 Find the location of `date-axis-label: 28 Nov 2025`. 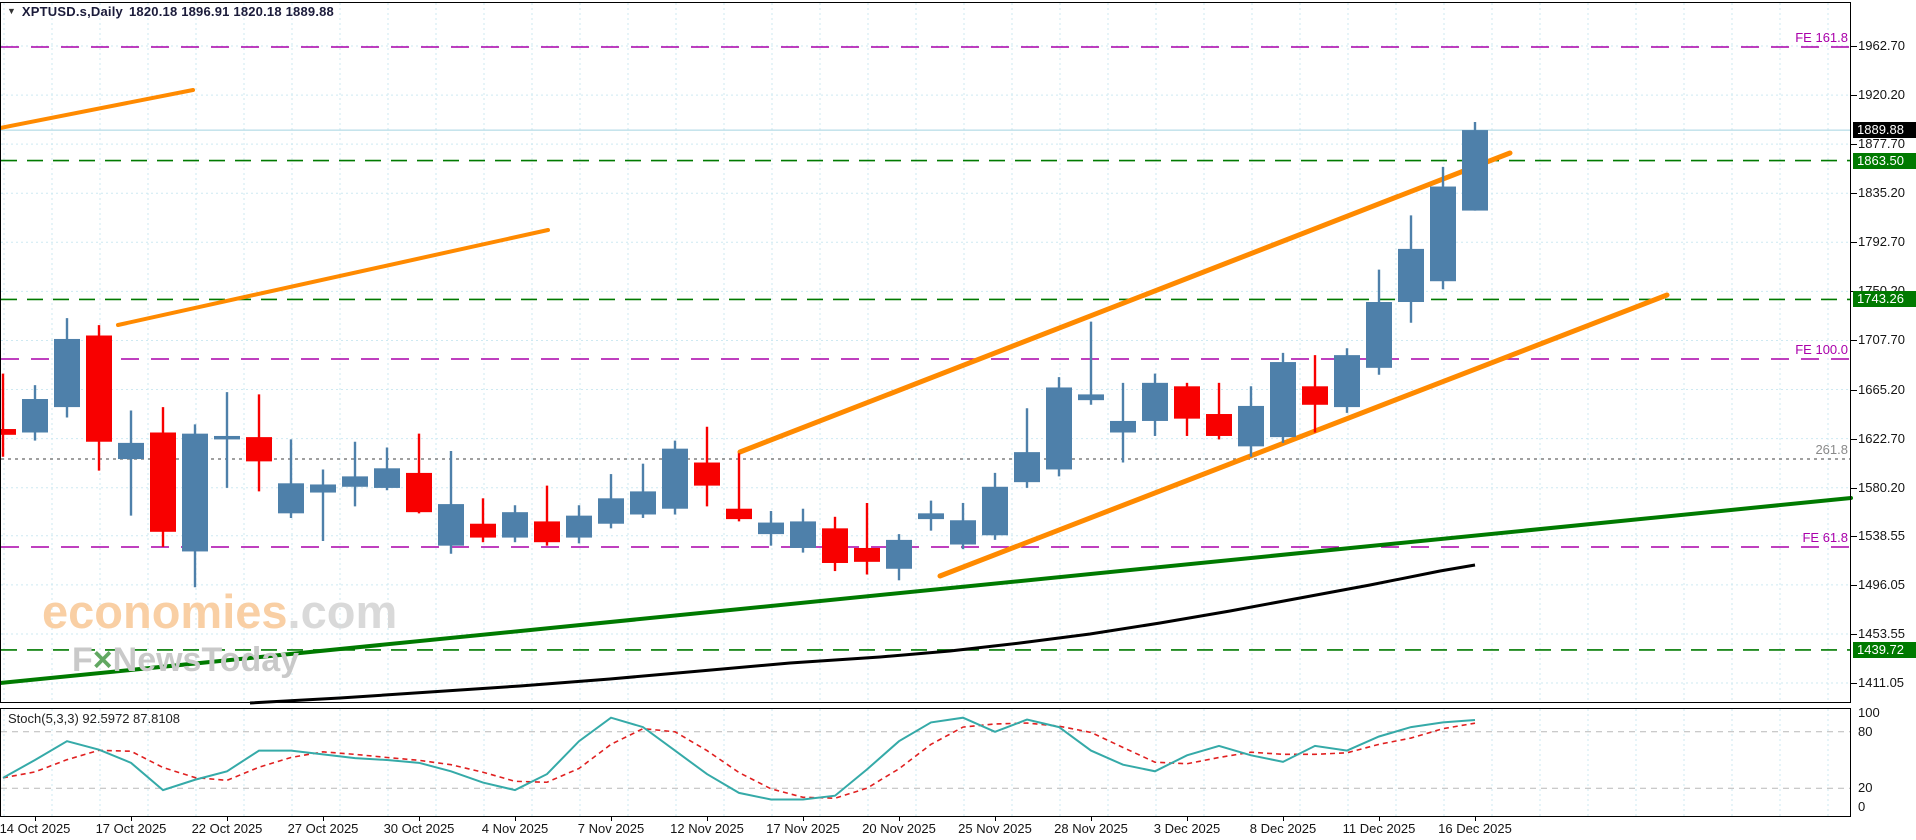

date-axis-label: 28 Nov 2025 is located at coordinates (1091, 828).